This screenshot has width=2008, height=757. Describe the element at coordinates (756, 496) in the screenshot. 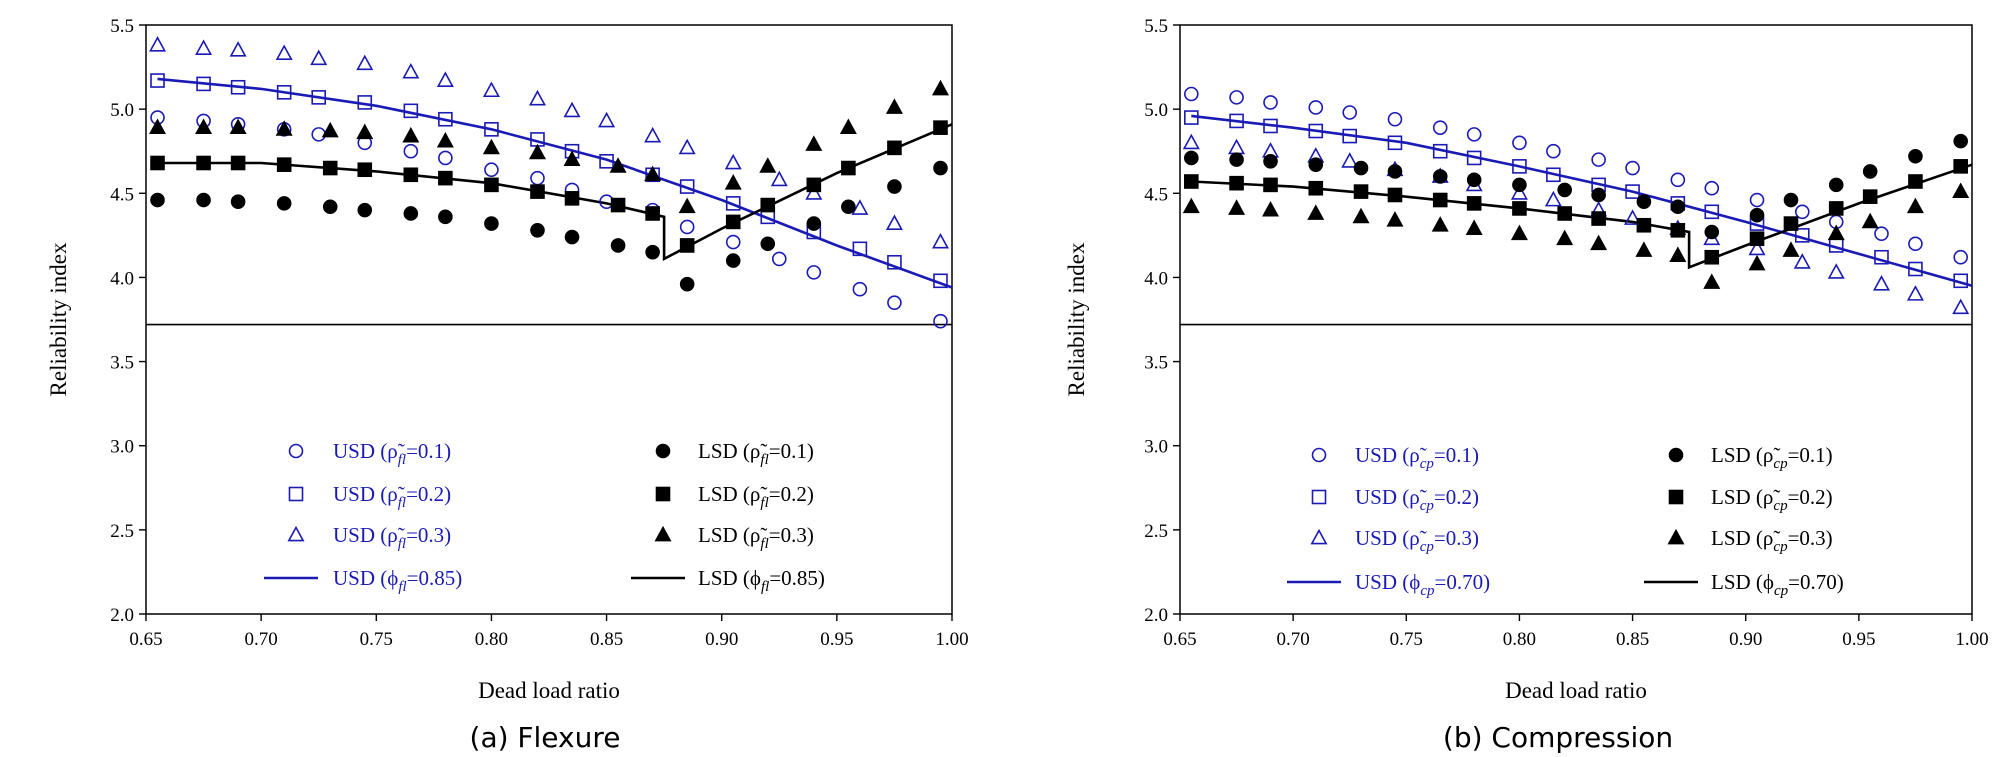

I see `legend-label: LSD (ρ̃fl=0.2)` at that location.